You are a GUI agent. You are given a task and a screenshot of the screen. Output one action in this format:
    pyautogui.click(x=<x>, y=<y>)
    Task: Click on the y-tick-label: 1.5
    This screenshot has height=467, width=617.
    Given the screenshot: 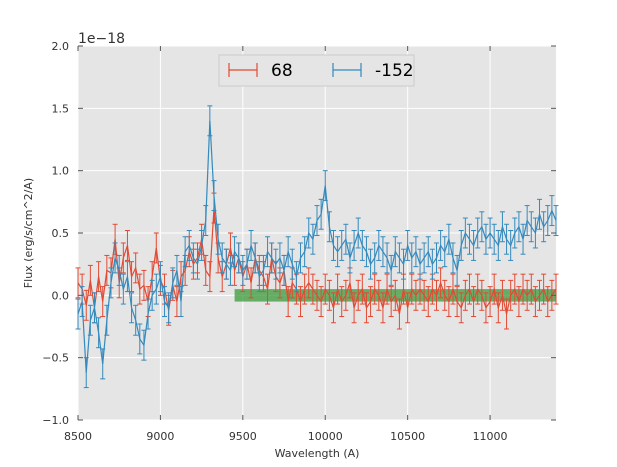 What is the action you would take?
    pyautogui.click(x=61, y=108)
    